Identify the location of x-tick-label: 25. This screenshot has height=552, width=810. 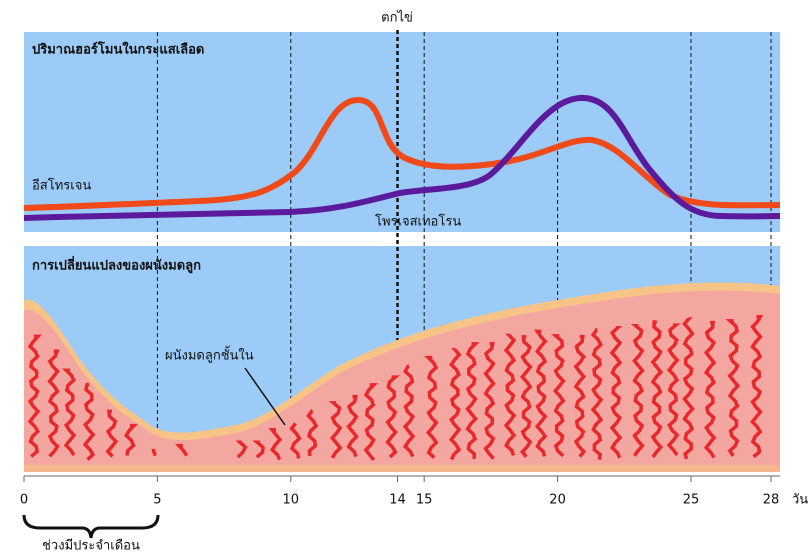
(691, 500).